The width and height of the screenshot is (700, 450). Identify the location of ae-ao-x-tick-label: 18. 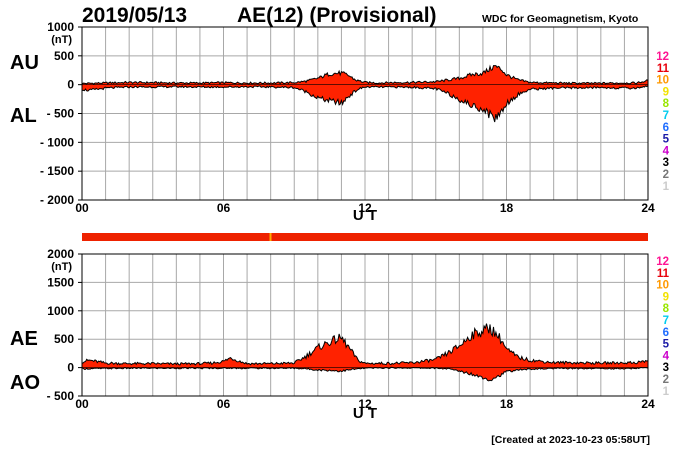
(507, 404).